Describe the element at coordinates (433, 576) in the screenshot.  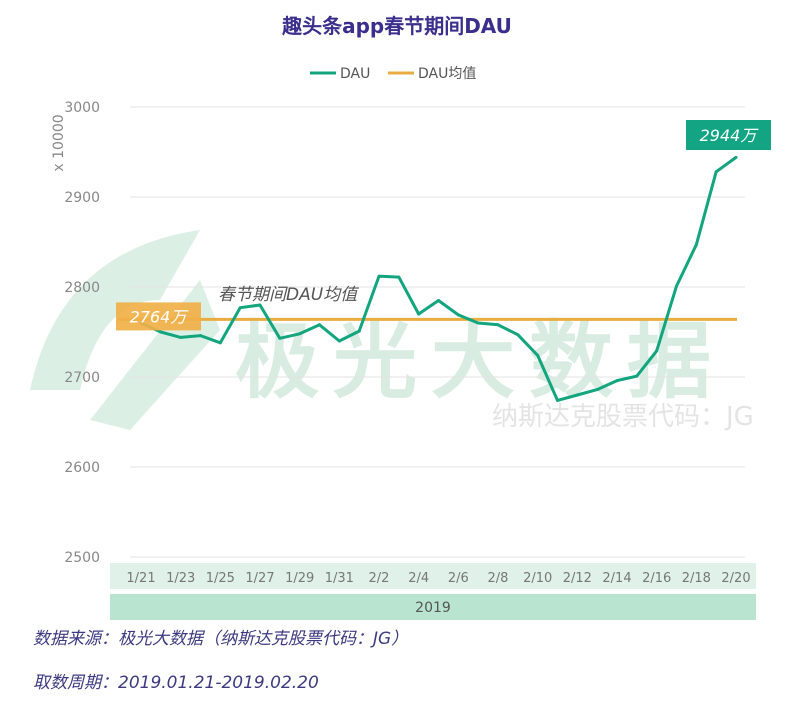
I see `x-axis-band` at that location.